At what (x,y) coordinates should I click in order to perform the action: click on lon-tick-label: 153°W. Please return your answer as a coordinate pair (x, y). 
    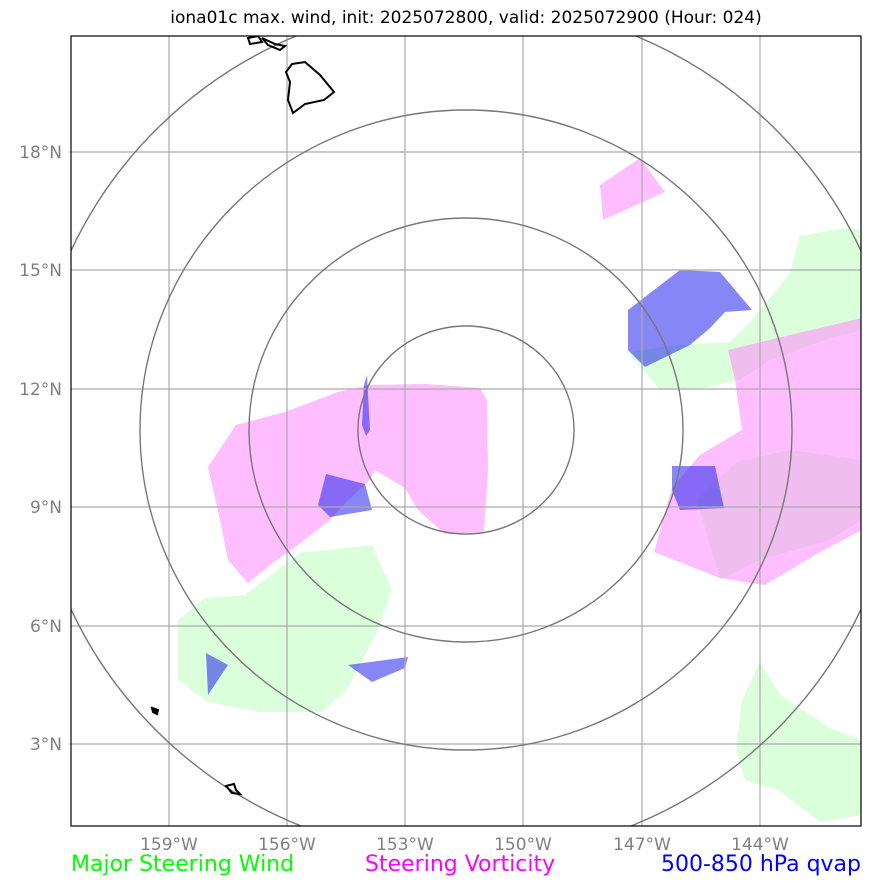
    Looking at the image, I should click on (405, 845).